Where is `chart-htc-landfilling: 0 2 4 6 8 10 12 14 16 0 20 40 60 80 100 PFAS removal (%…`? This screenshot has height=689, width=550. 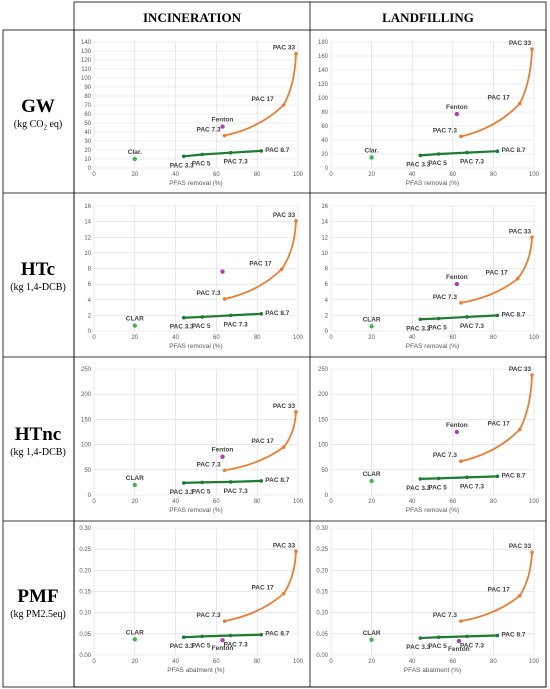
chart-htc-landfilling: 0 2 4 6 8 10 12 14 16 0 20 40 60 80 100 PFAS removal (%… is located at coordinates (430, 277).